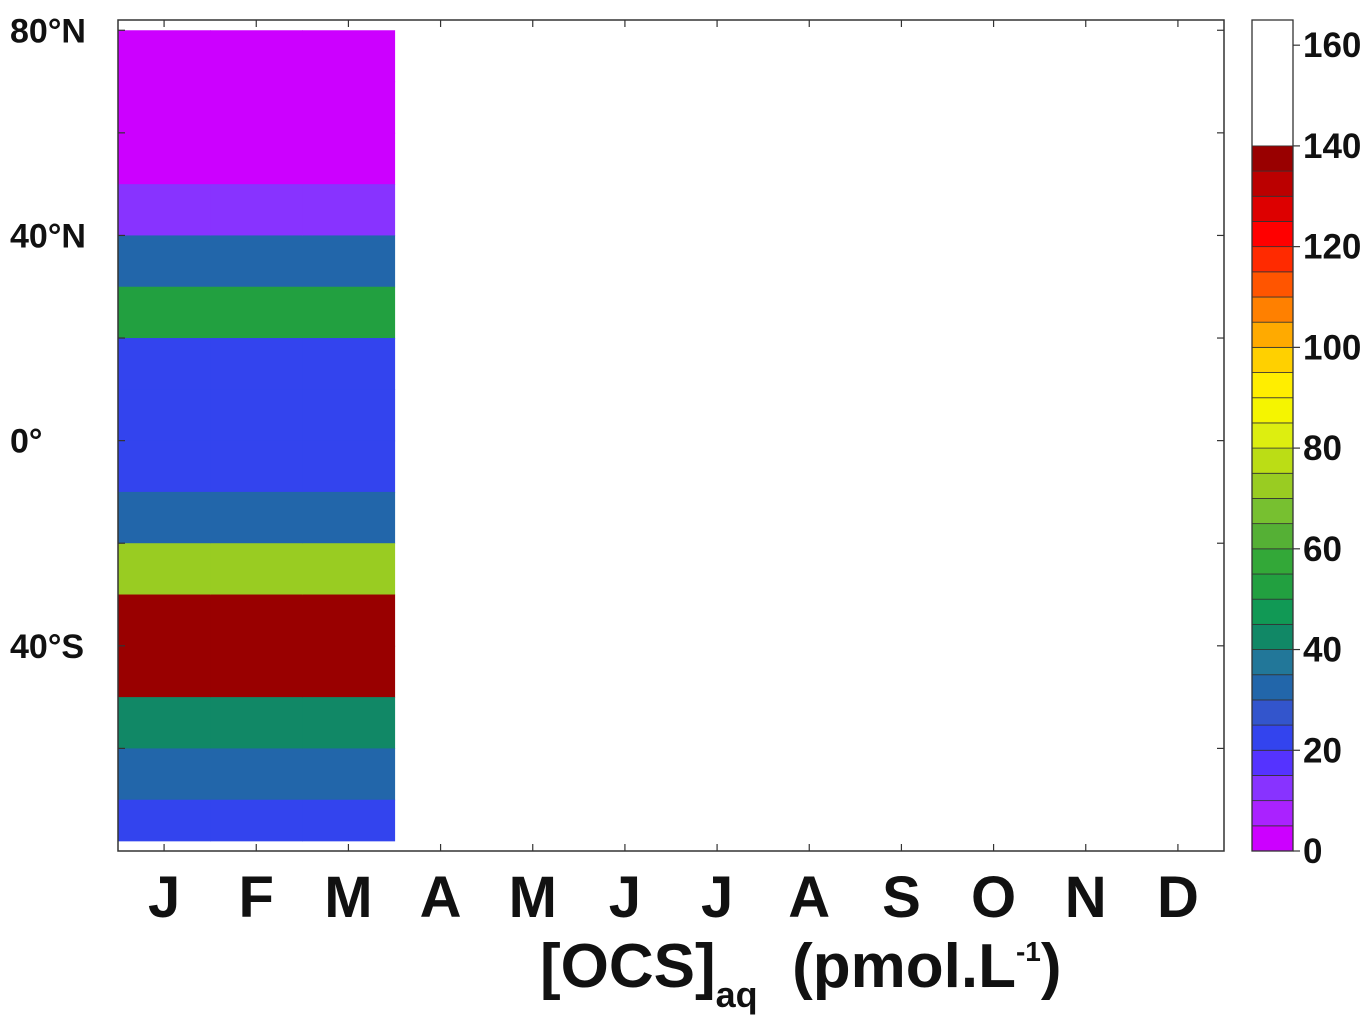 This screenshot has width=1371, height=1030. I want to click on colorbar-frame, so click(1272, 435).